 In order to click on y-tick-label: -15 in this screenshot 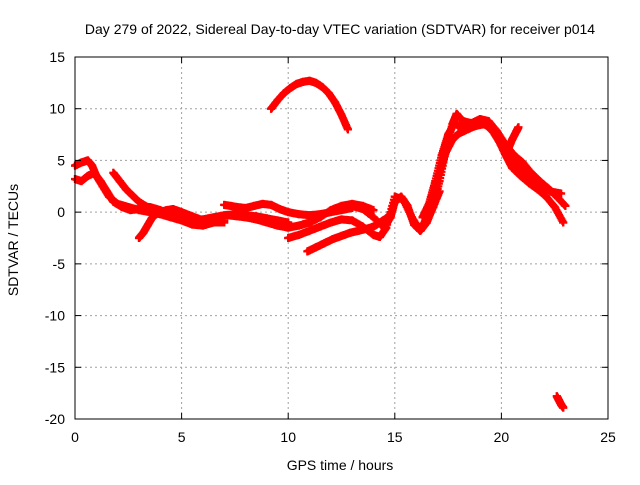, I will do `click(55, 367)`.